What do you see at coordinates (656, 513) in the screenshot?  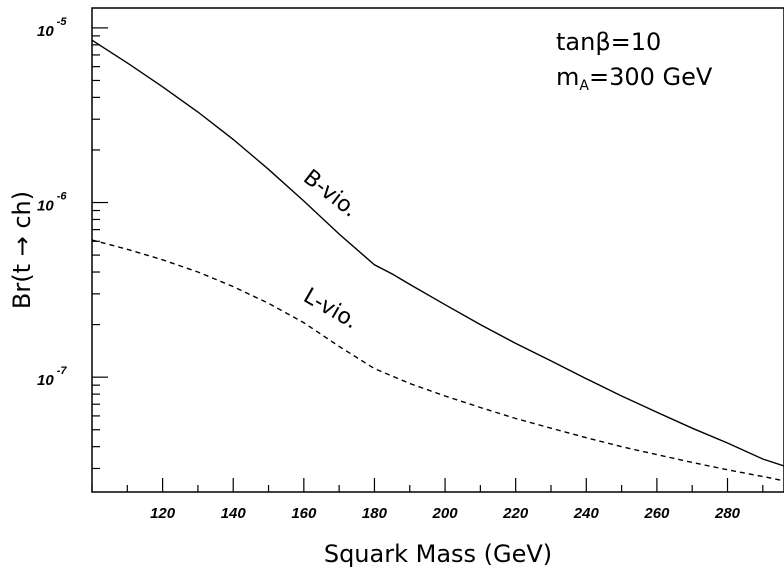 I see `x-tick-label: 260` at bounding box center [656, 513].